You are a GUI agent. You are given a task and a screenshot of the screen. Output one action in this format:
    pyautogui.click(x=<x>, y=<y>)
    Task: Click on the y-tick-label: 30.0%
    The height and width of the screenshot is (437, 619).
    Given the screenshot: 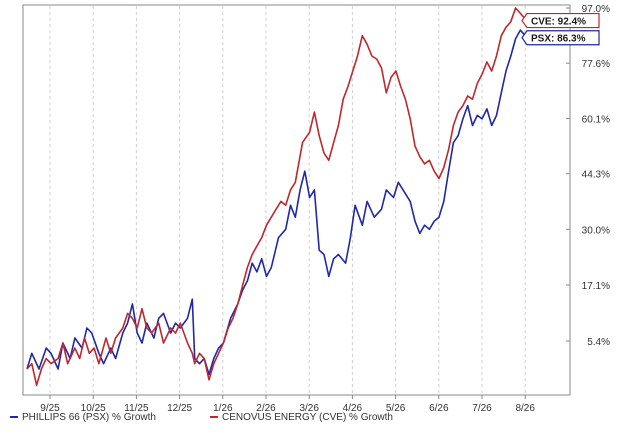 What is the action you would take?
    pyautogui.click(x=596, y=230)
    